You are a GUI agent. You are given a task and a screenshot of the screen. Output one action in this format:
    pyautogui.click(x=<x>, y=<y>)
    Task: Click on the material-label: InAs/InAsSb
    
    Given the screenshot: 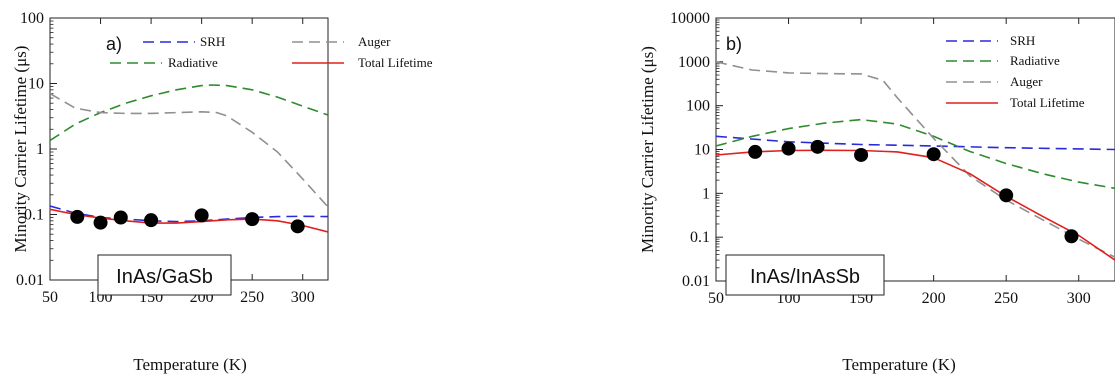 What is the action you would take?
    pyautogui.click(x=805, y=277)
    